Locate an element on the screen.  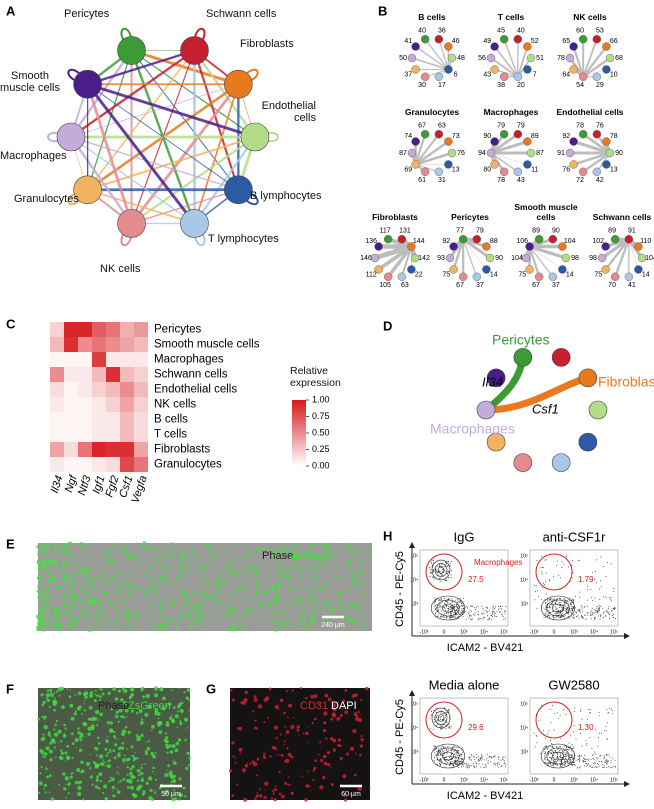
interaction-count: 104 is located at coordinates (649, 258).